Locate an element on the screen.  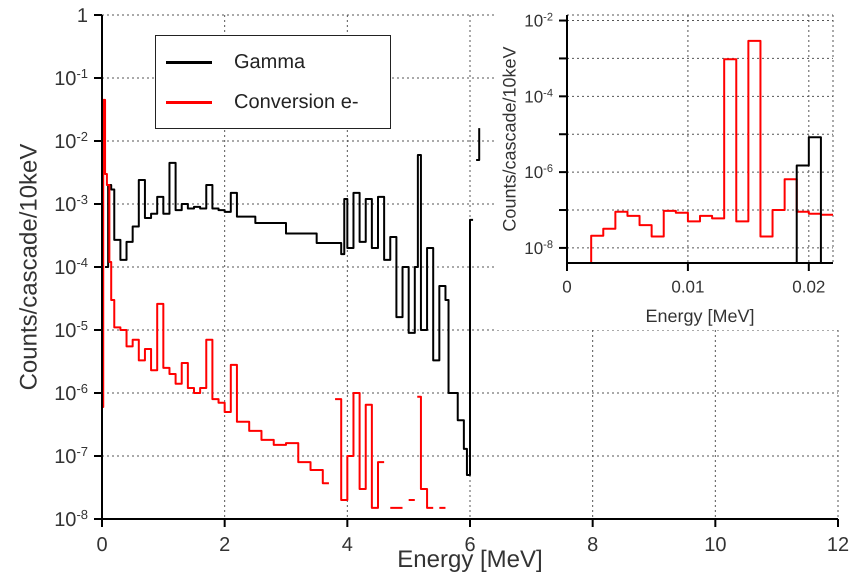
y-tick-label: 10$^{-1}$ is located at coordinates (71, 78).